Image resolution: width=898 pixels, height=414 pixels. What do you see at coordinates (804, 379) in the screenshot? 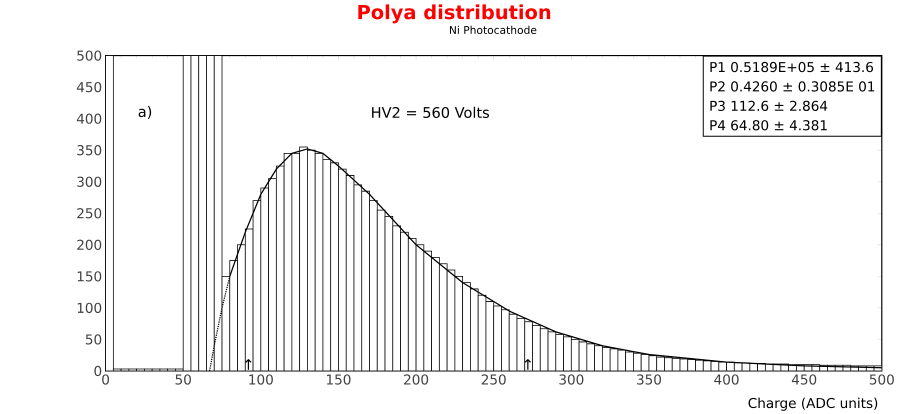
I see `x-tick-label: 450` at bounding box center [804, 379].